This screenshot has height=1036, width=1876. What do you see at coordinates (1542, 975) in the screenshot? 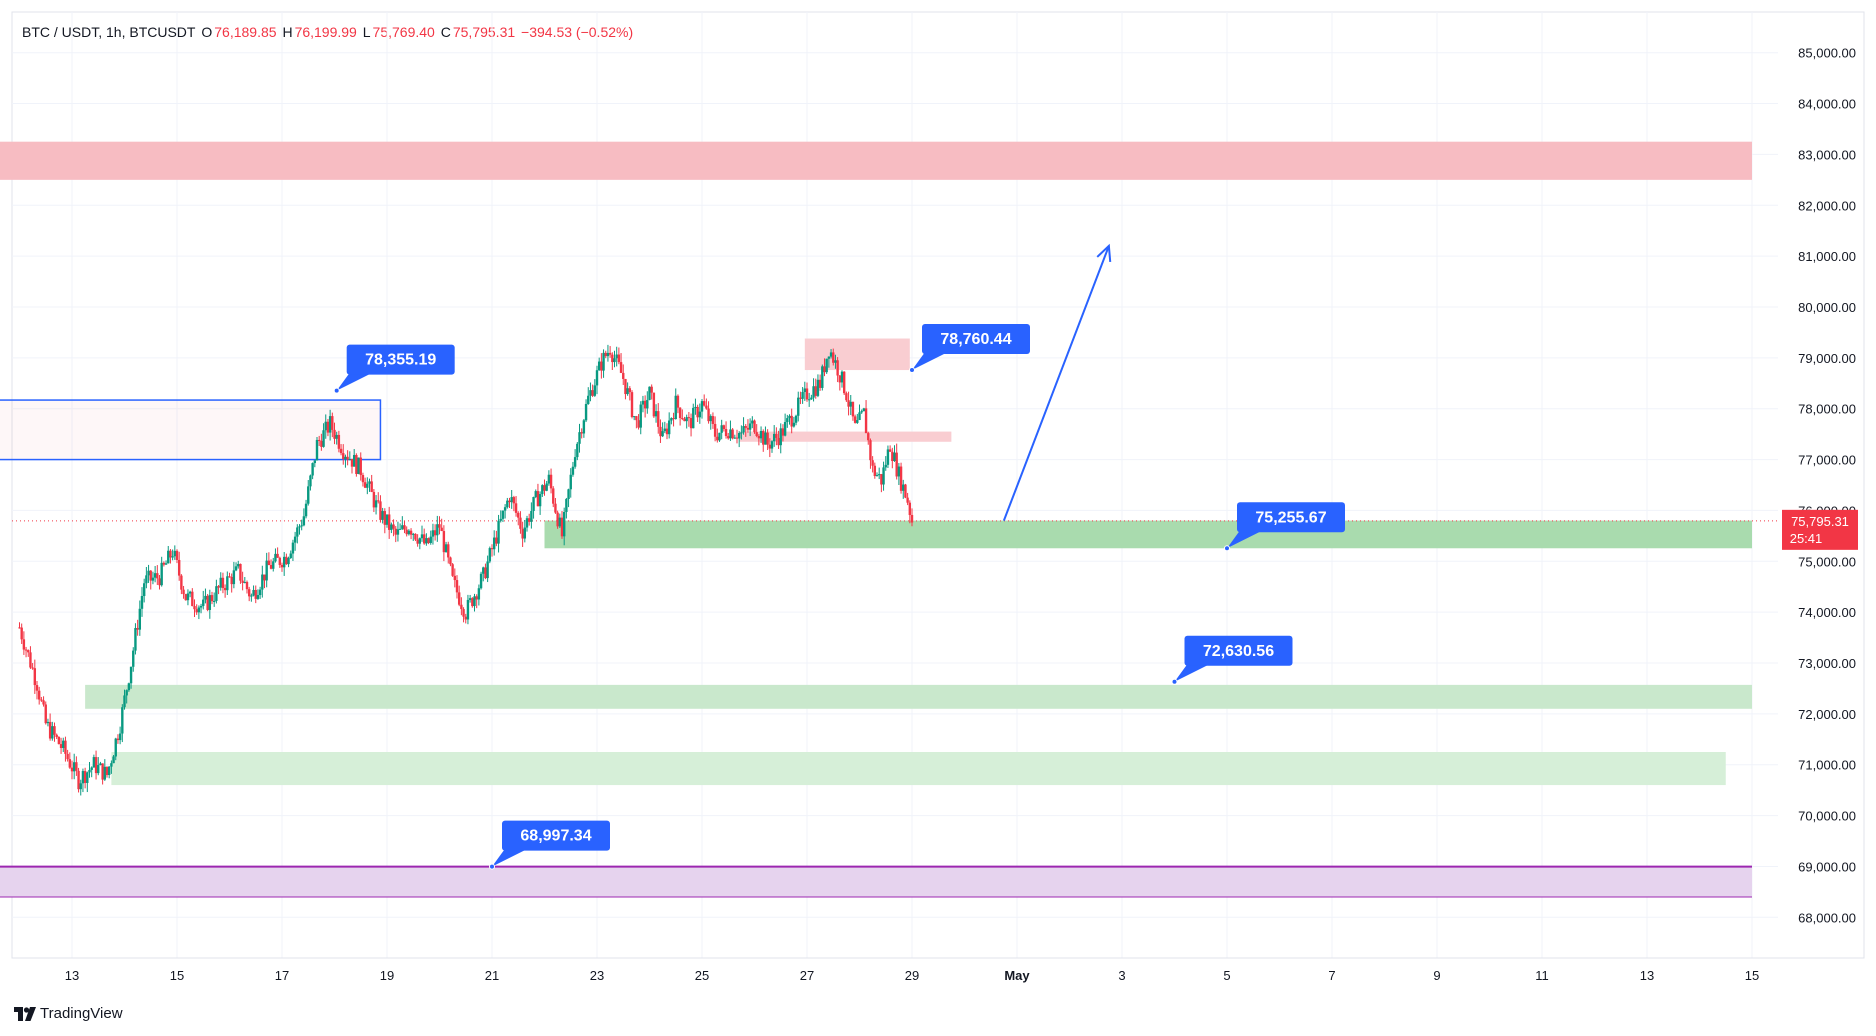
I see `x-tick-label: 11` at bounding box center [1542, 975].